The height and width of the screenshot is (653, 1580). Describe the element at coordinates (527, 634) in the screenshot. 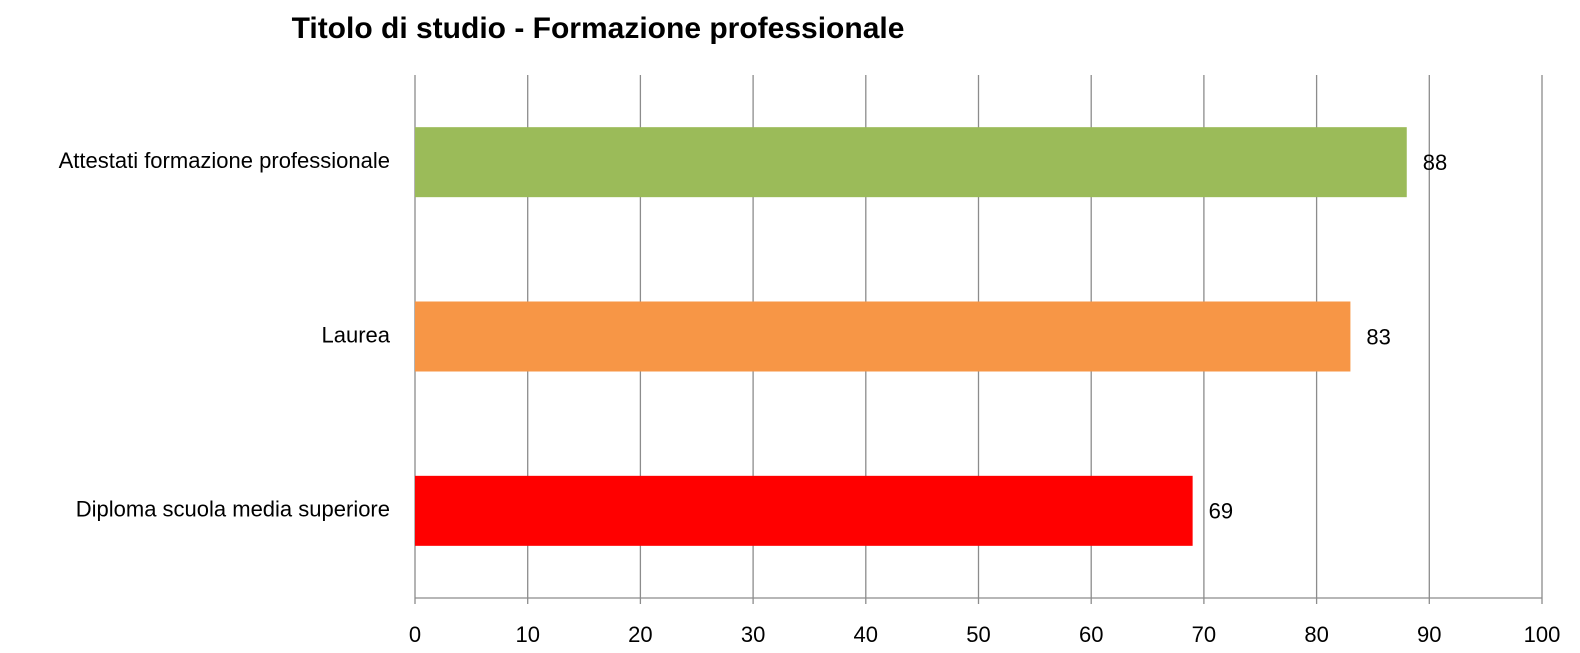

I see `x-tick-label: 10` at that location.